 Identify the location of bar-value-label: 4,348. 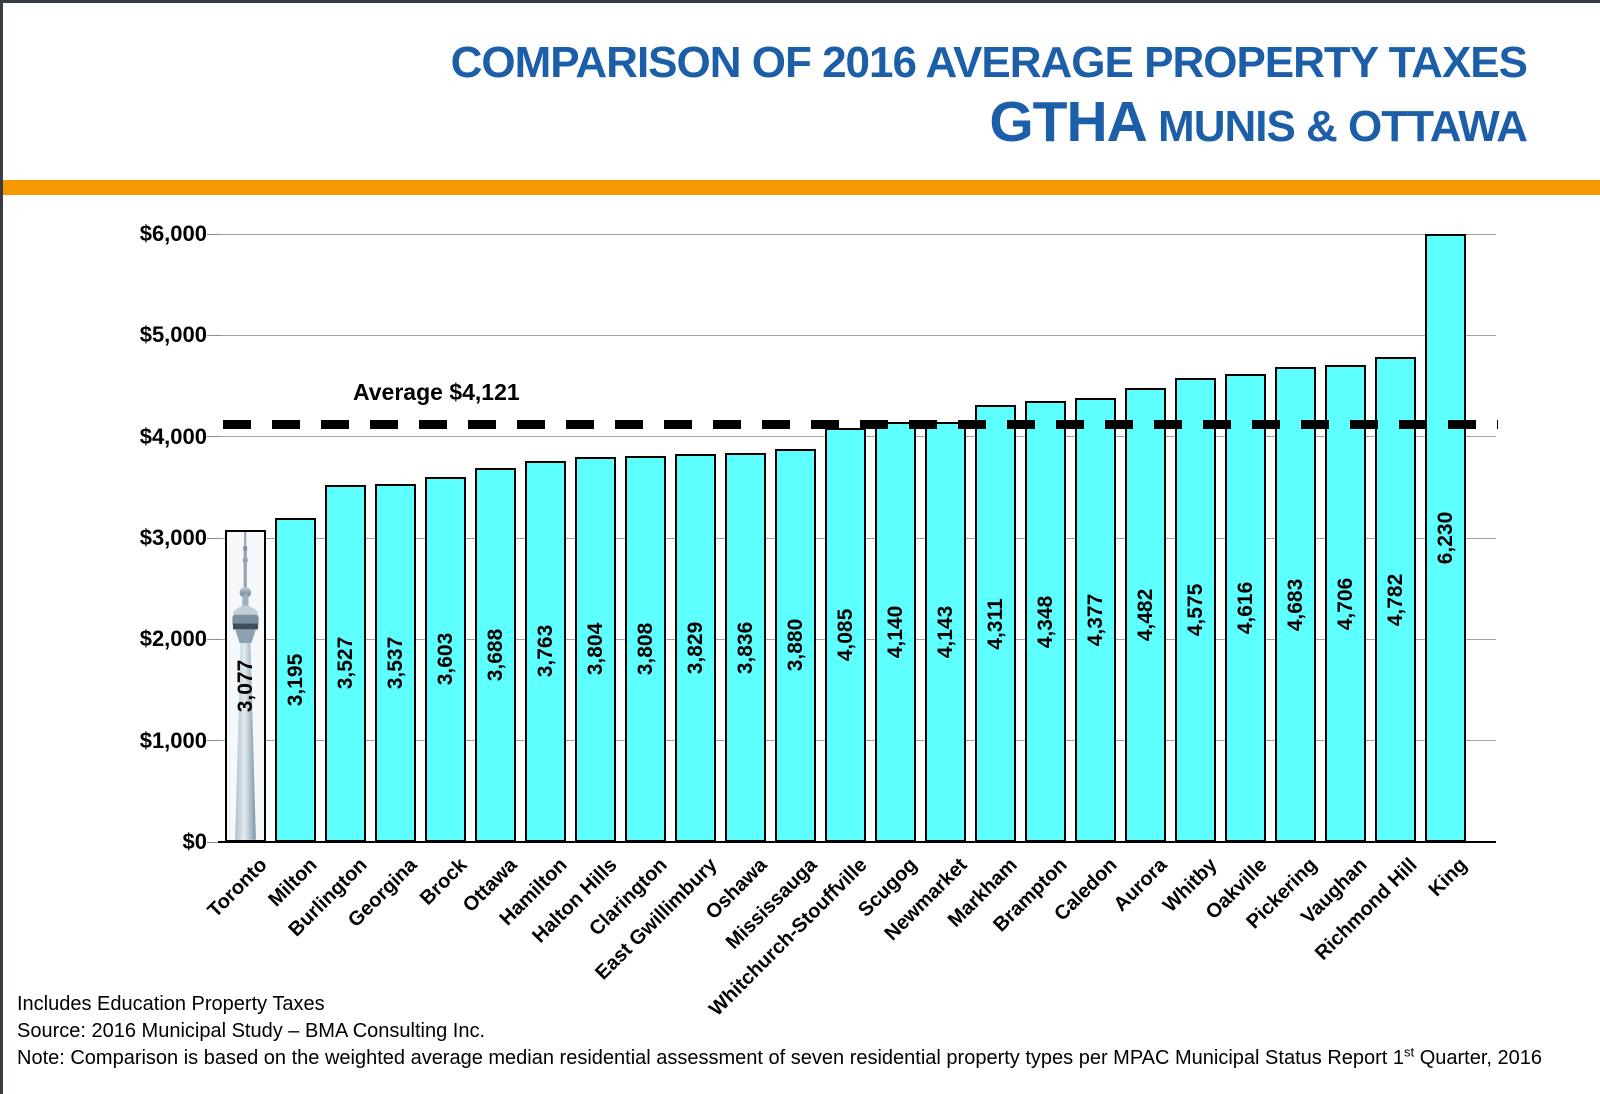
(1045, 621).